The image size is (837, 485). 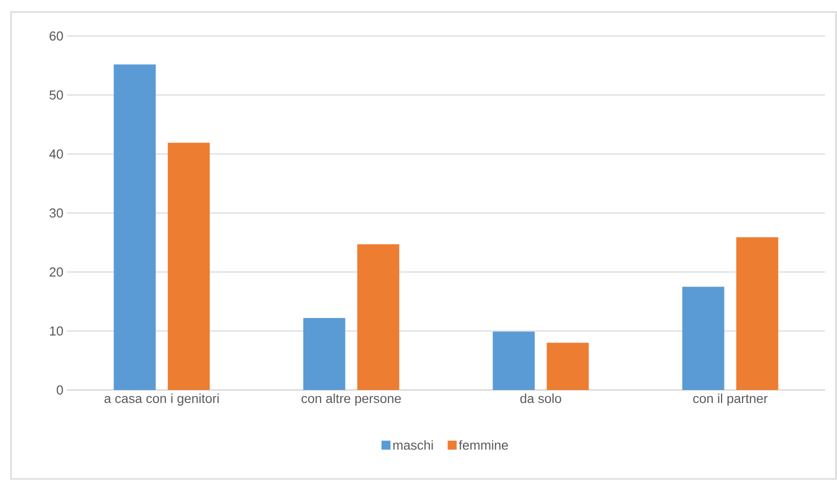 What do you see at coordinates (56, 154) in the screenshot?
I see `y-tick-label: 40` at bounding box center [56, 154].